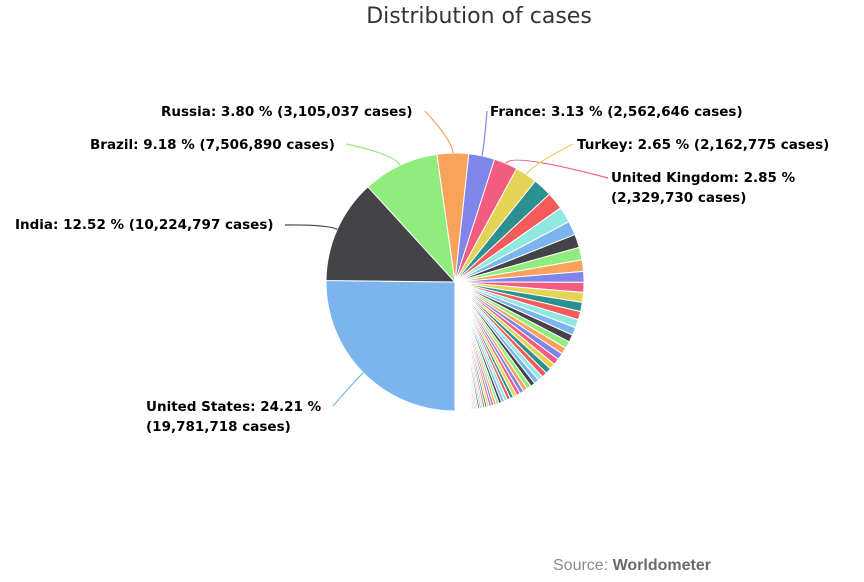 The image size is (864, 582). What do you see at coordinates (144, 225) in the screenshot?
I see `slice-label-india: India: 12.52 % (10,224,797 cases)` at bounding box center [144, 225].